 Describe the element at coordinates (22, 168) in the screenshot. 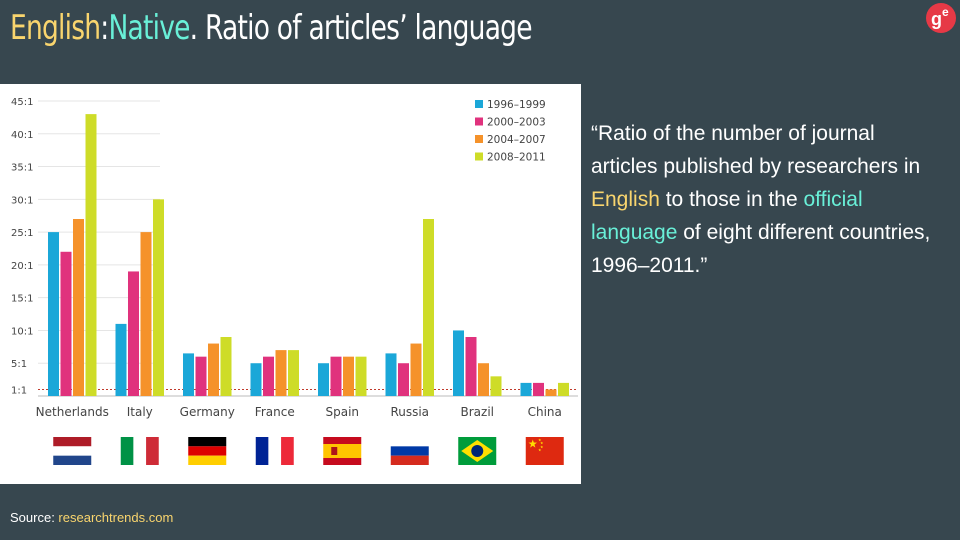

I see `y-tick-label: 35:1` at that location.